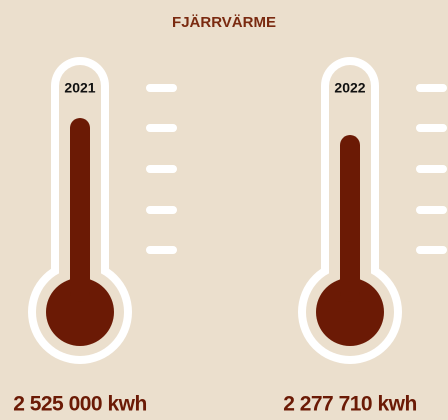 The width and height of the screenshot is (448, 420). I want to click on value-label: 2 525 000 kwh, so click(80, 404).